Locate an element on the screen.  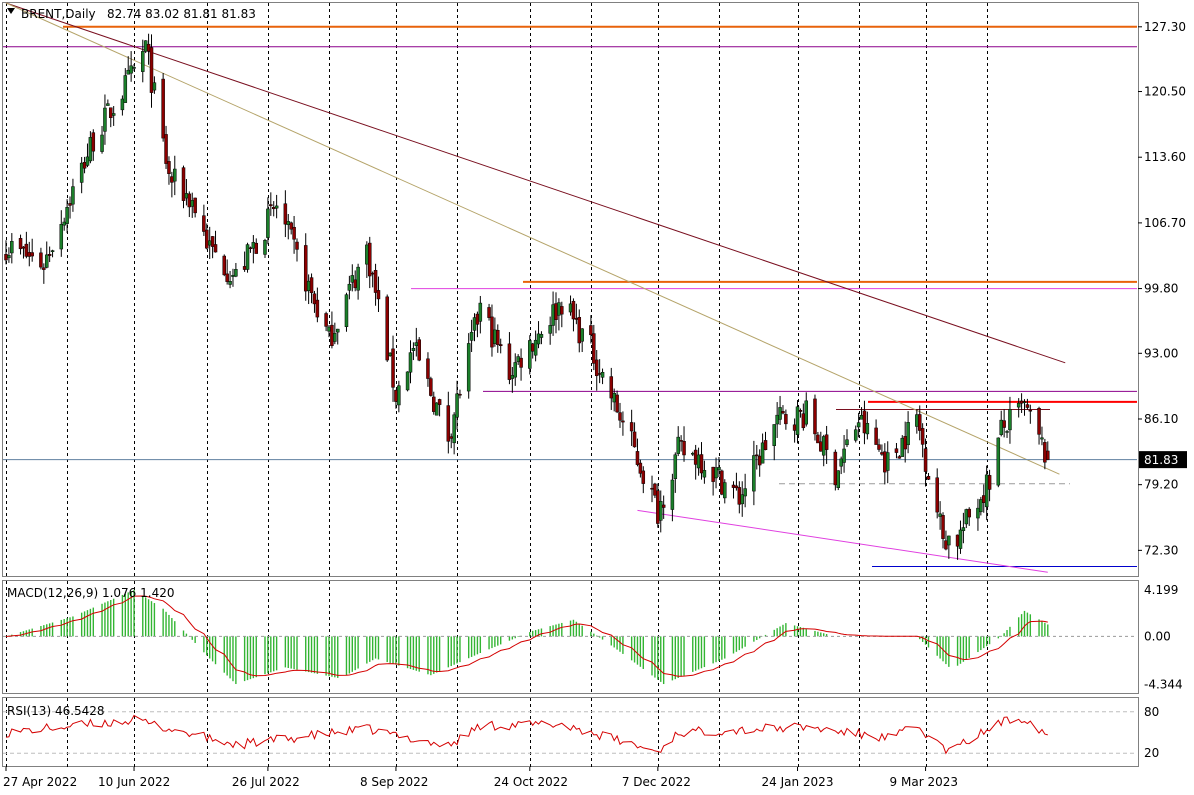
date-label: 24 Jan 2023 is located at coordinates (798, 782).